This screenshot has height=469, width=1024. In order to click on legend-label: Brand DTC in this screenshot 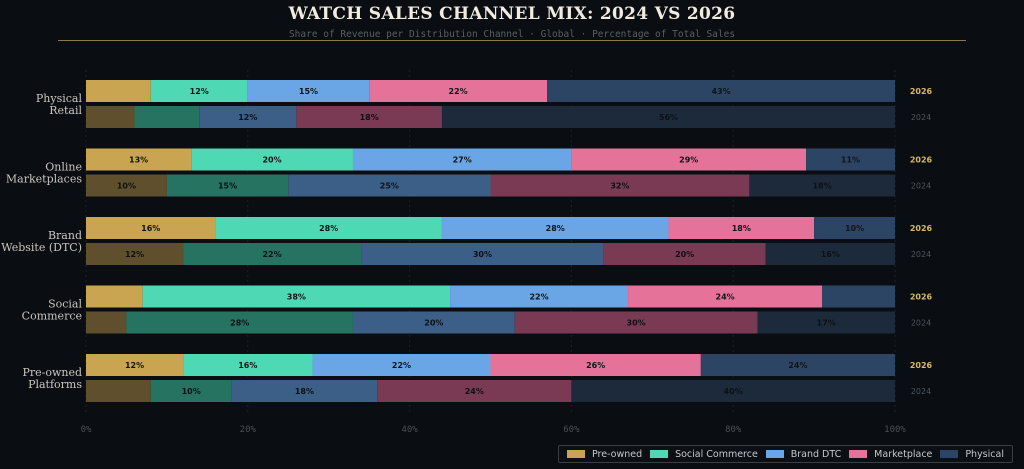, I will do `click(816, 454)`.